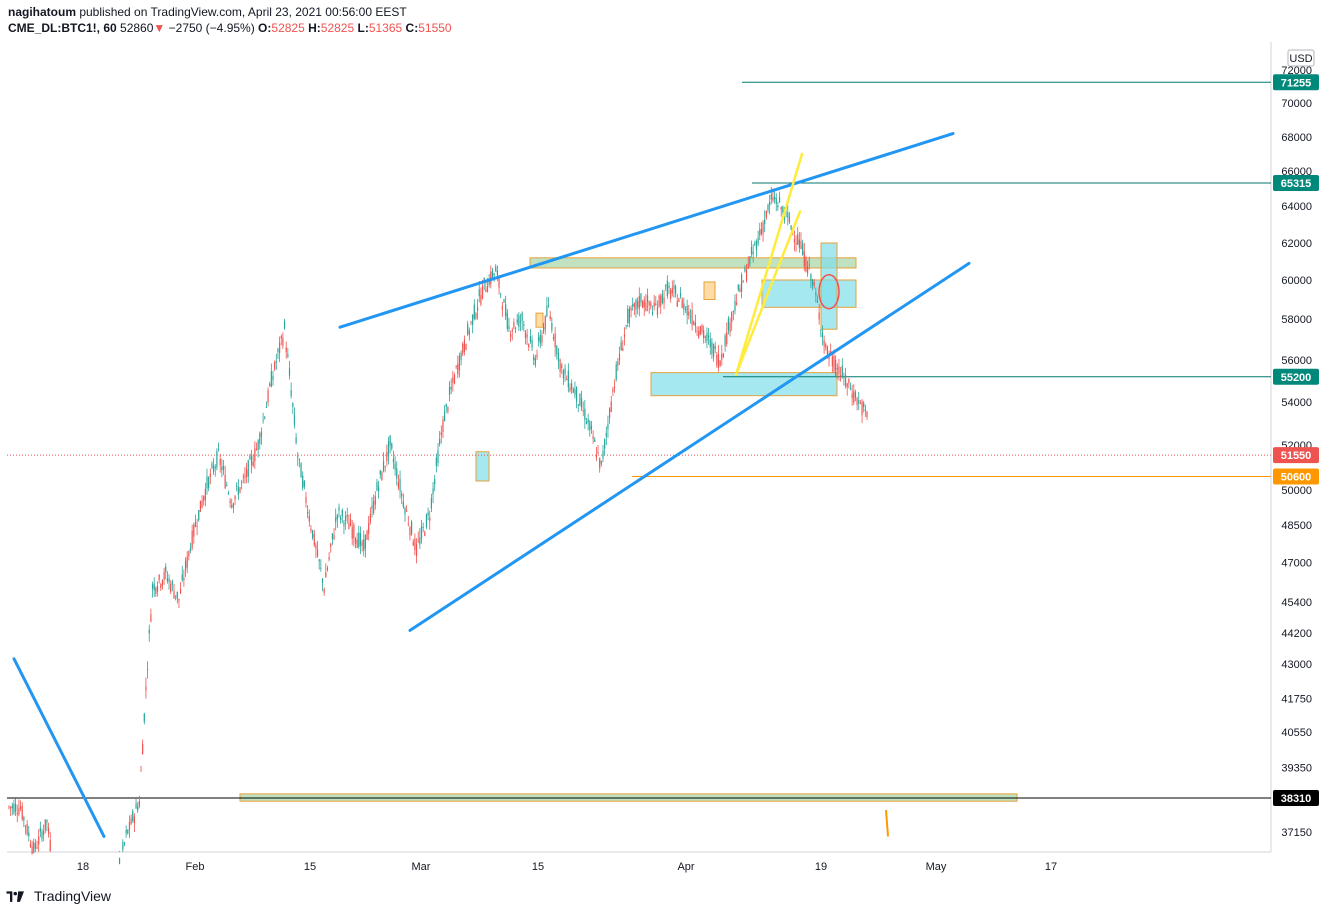 Image resolution: width=1336 pixels, height=916 pixels. What do you see at coordinates (73, 896) in the screenshot?
I see `footer-brand: TradingView` at bounding box center [73, 896].